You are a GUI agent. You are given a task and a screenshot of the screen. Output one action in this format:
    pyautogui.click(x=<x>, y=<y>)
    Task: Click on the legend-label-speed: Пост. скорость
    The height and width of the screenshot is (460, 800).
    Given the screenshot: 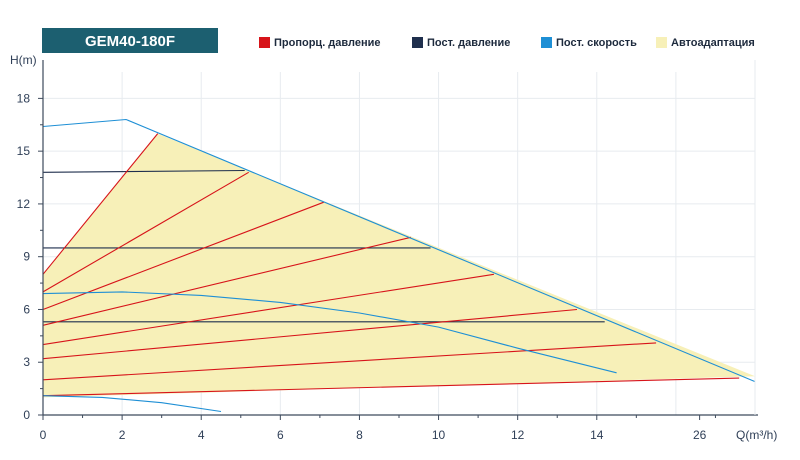 What is the action you would take?
    pyautogui.click(x=596, y=43)
    